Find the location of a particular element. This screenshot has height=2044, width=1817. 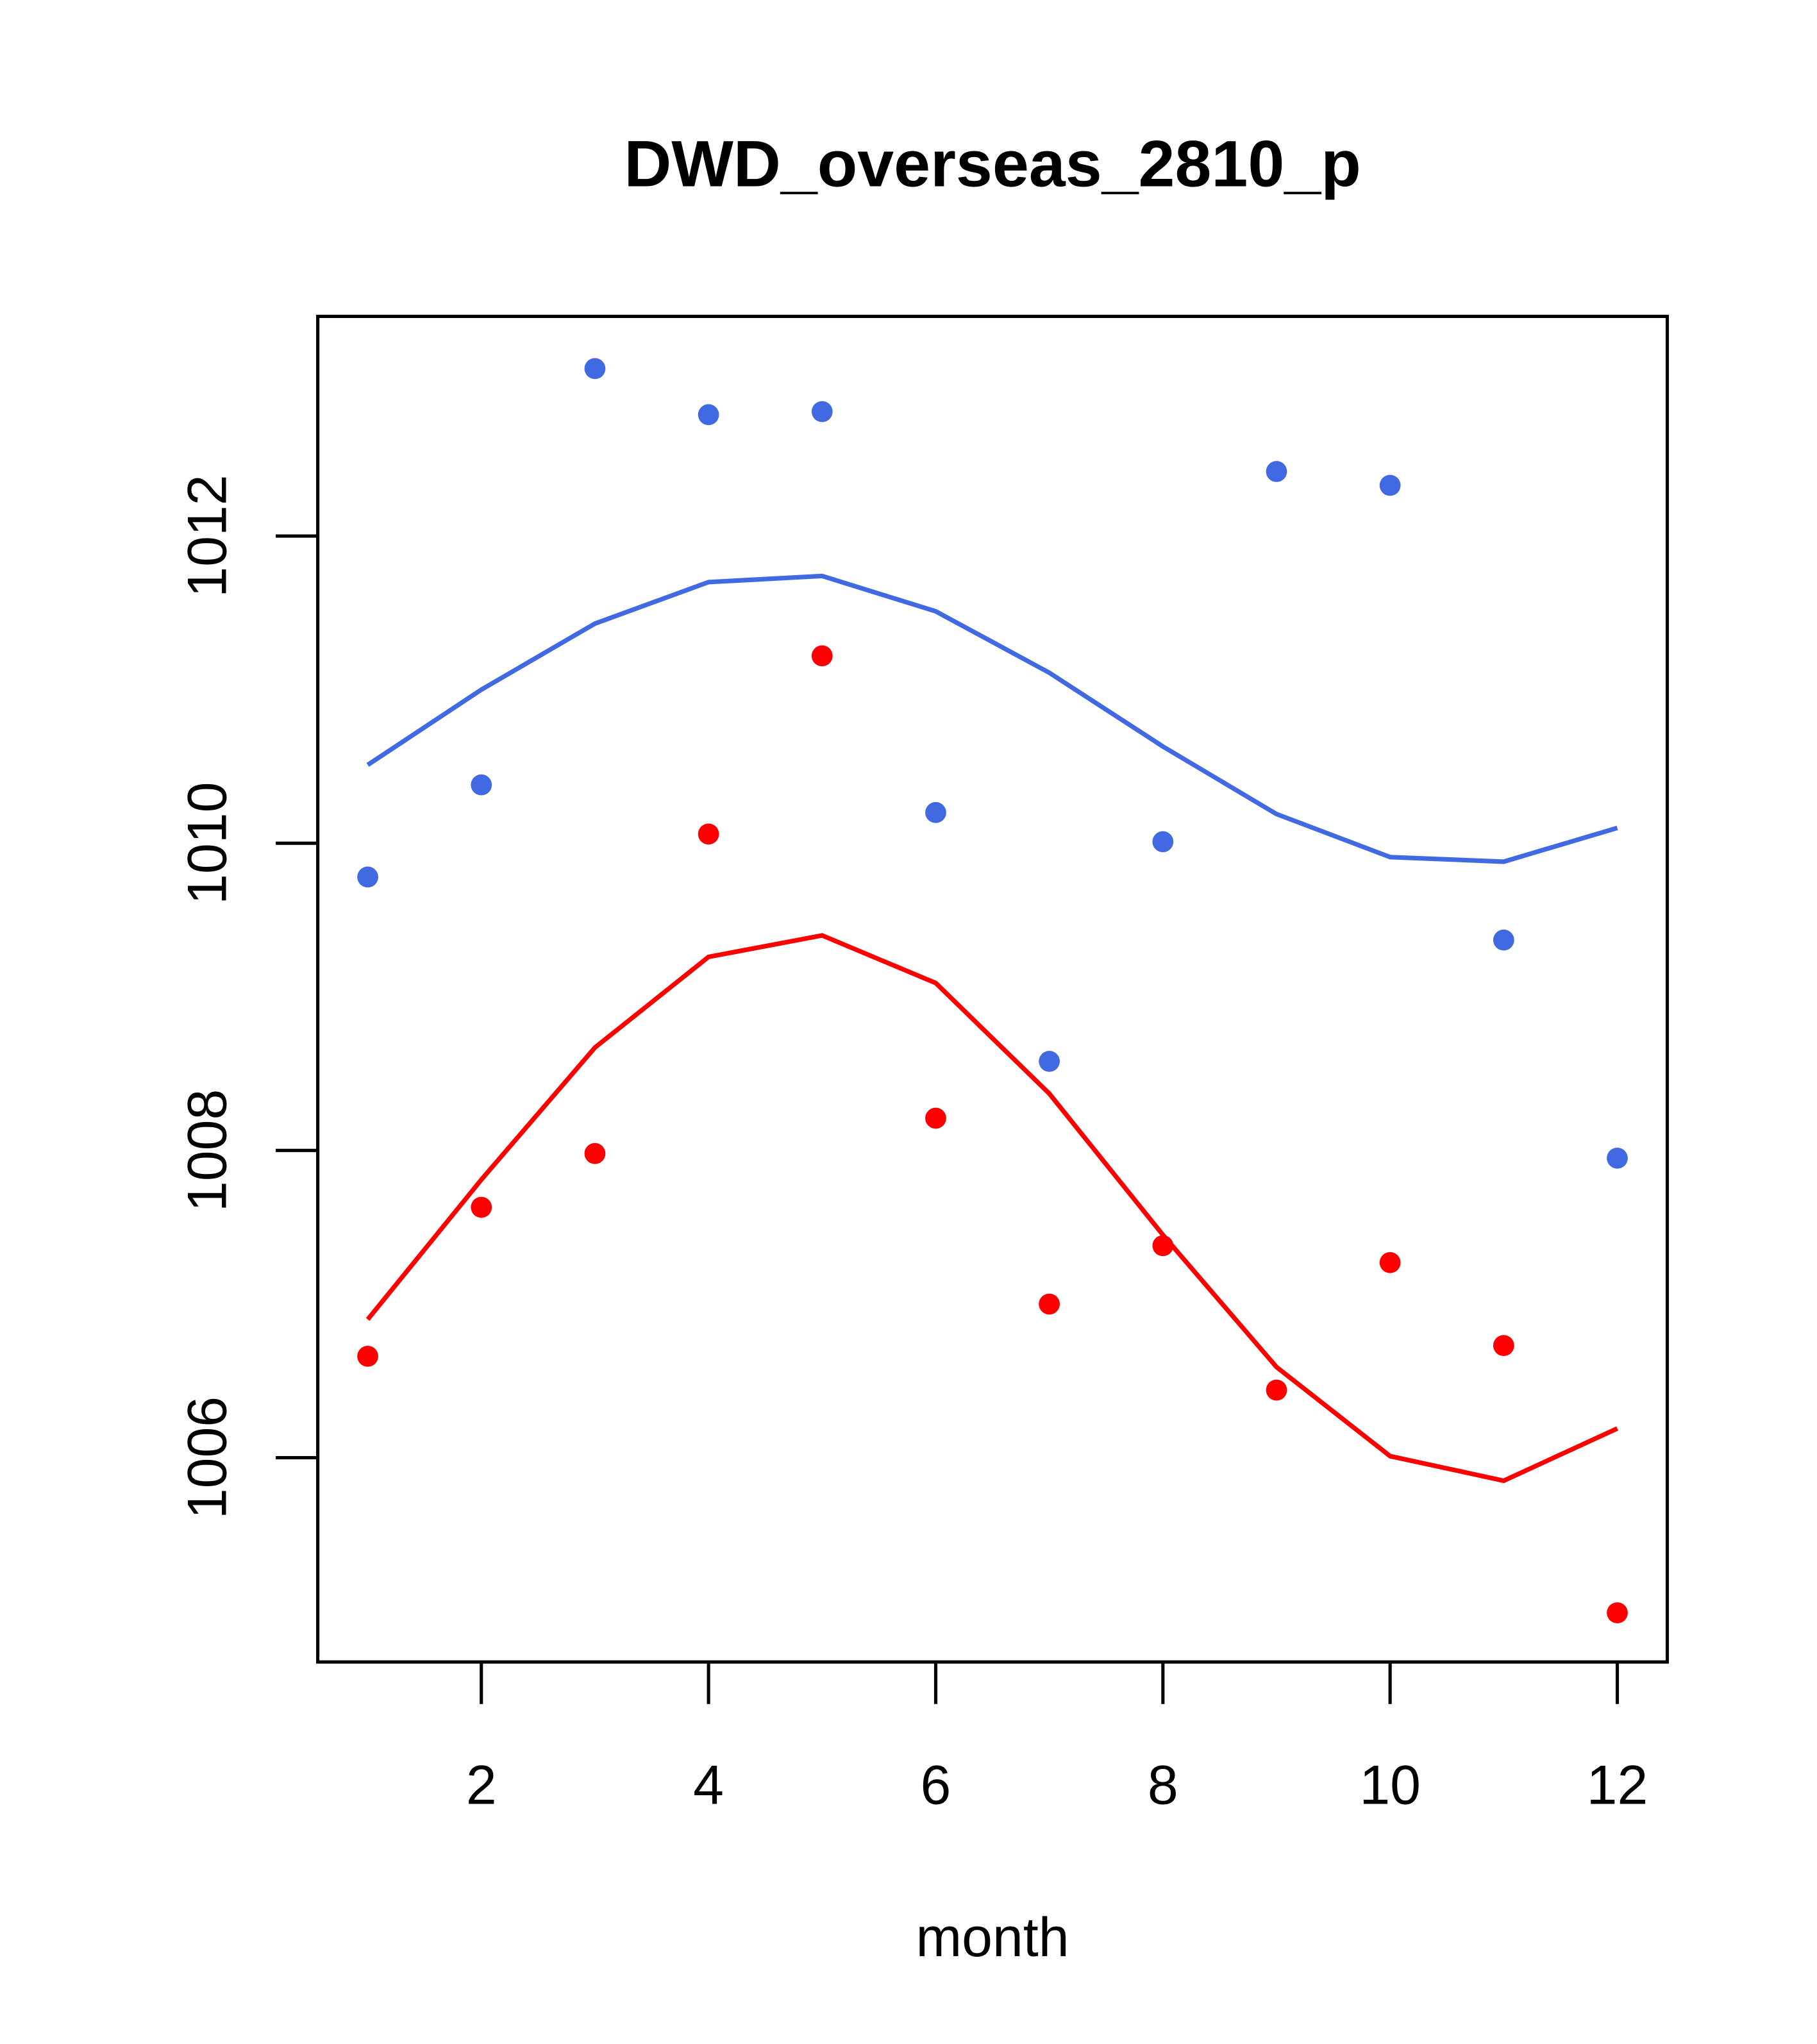

y-tick-label: 1006 is located at coordinates (207, 1457).